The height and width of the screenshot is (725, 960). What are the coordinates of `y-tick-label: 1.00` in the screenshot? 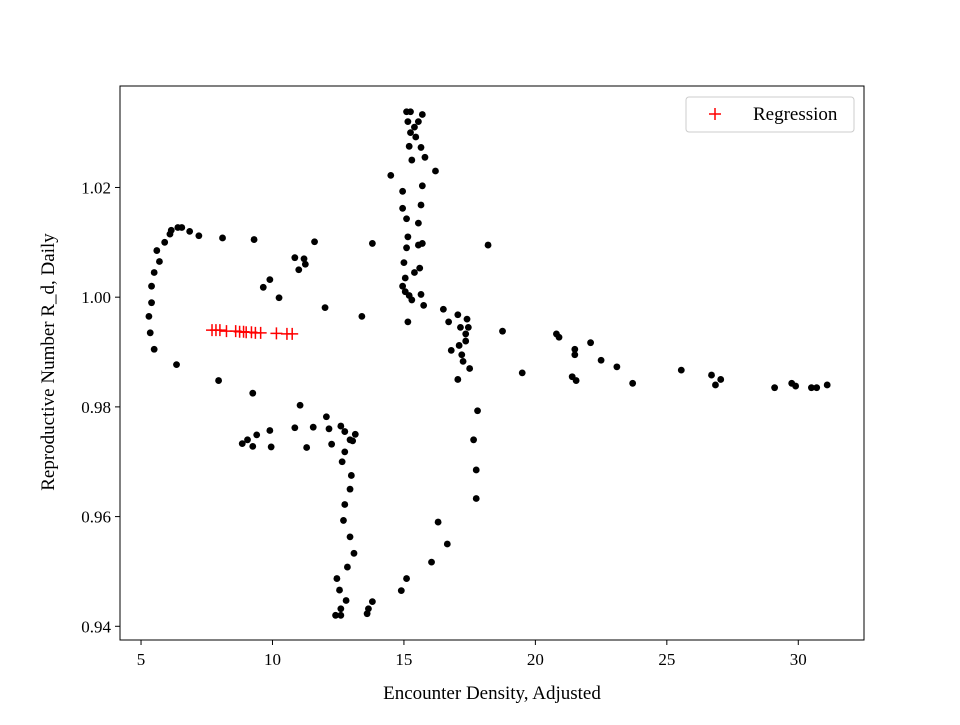 It's located at (96, 297).